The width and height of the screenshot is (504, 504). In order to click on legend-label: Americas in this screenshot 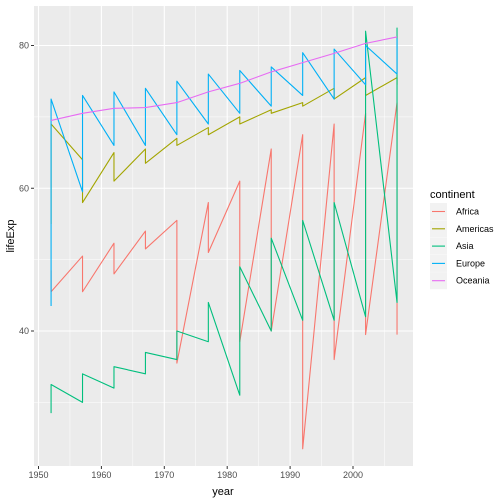, I will do `click(475, 229)`.